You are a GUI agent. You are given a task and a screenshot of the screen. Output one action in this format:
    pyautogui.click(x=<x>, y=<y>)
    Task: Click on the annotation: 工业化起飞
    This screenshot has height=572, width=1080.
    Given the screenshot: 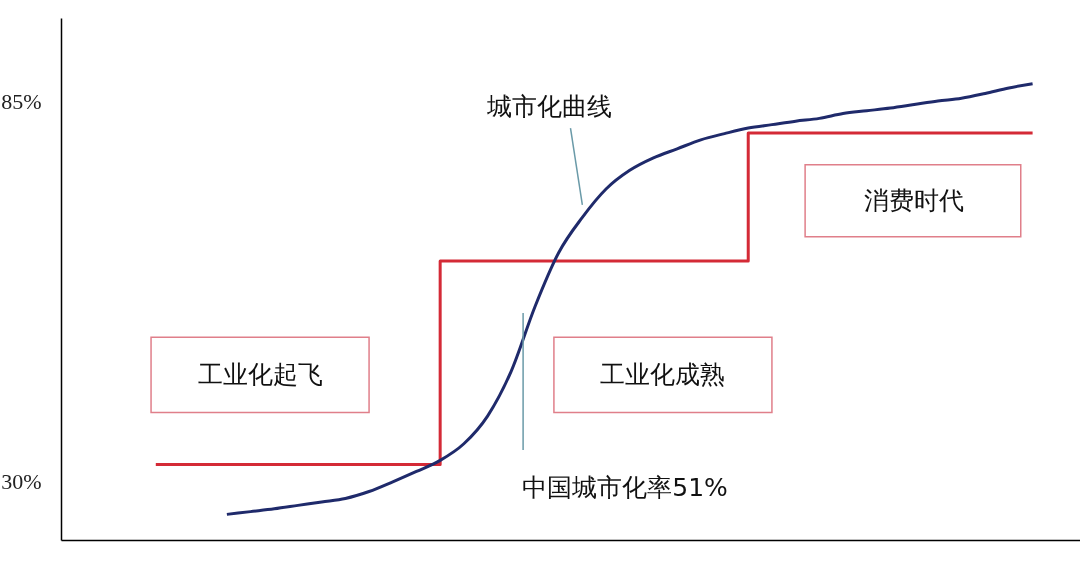 What is the action you would take?
    pyautogui.click(x=260, y=375)
    